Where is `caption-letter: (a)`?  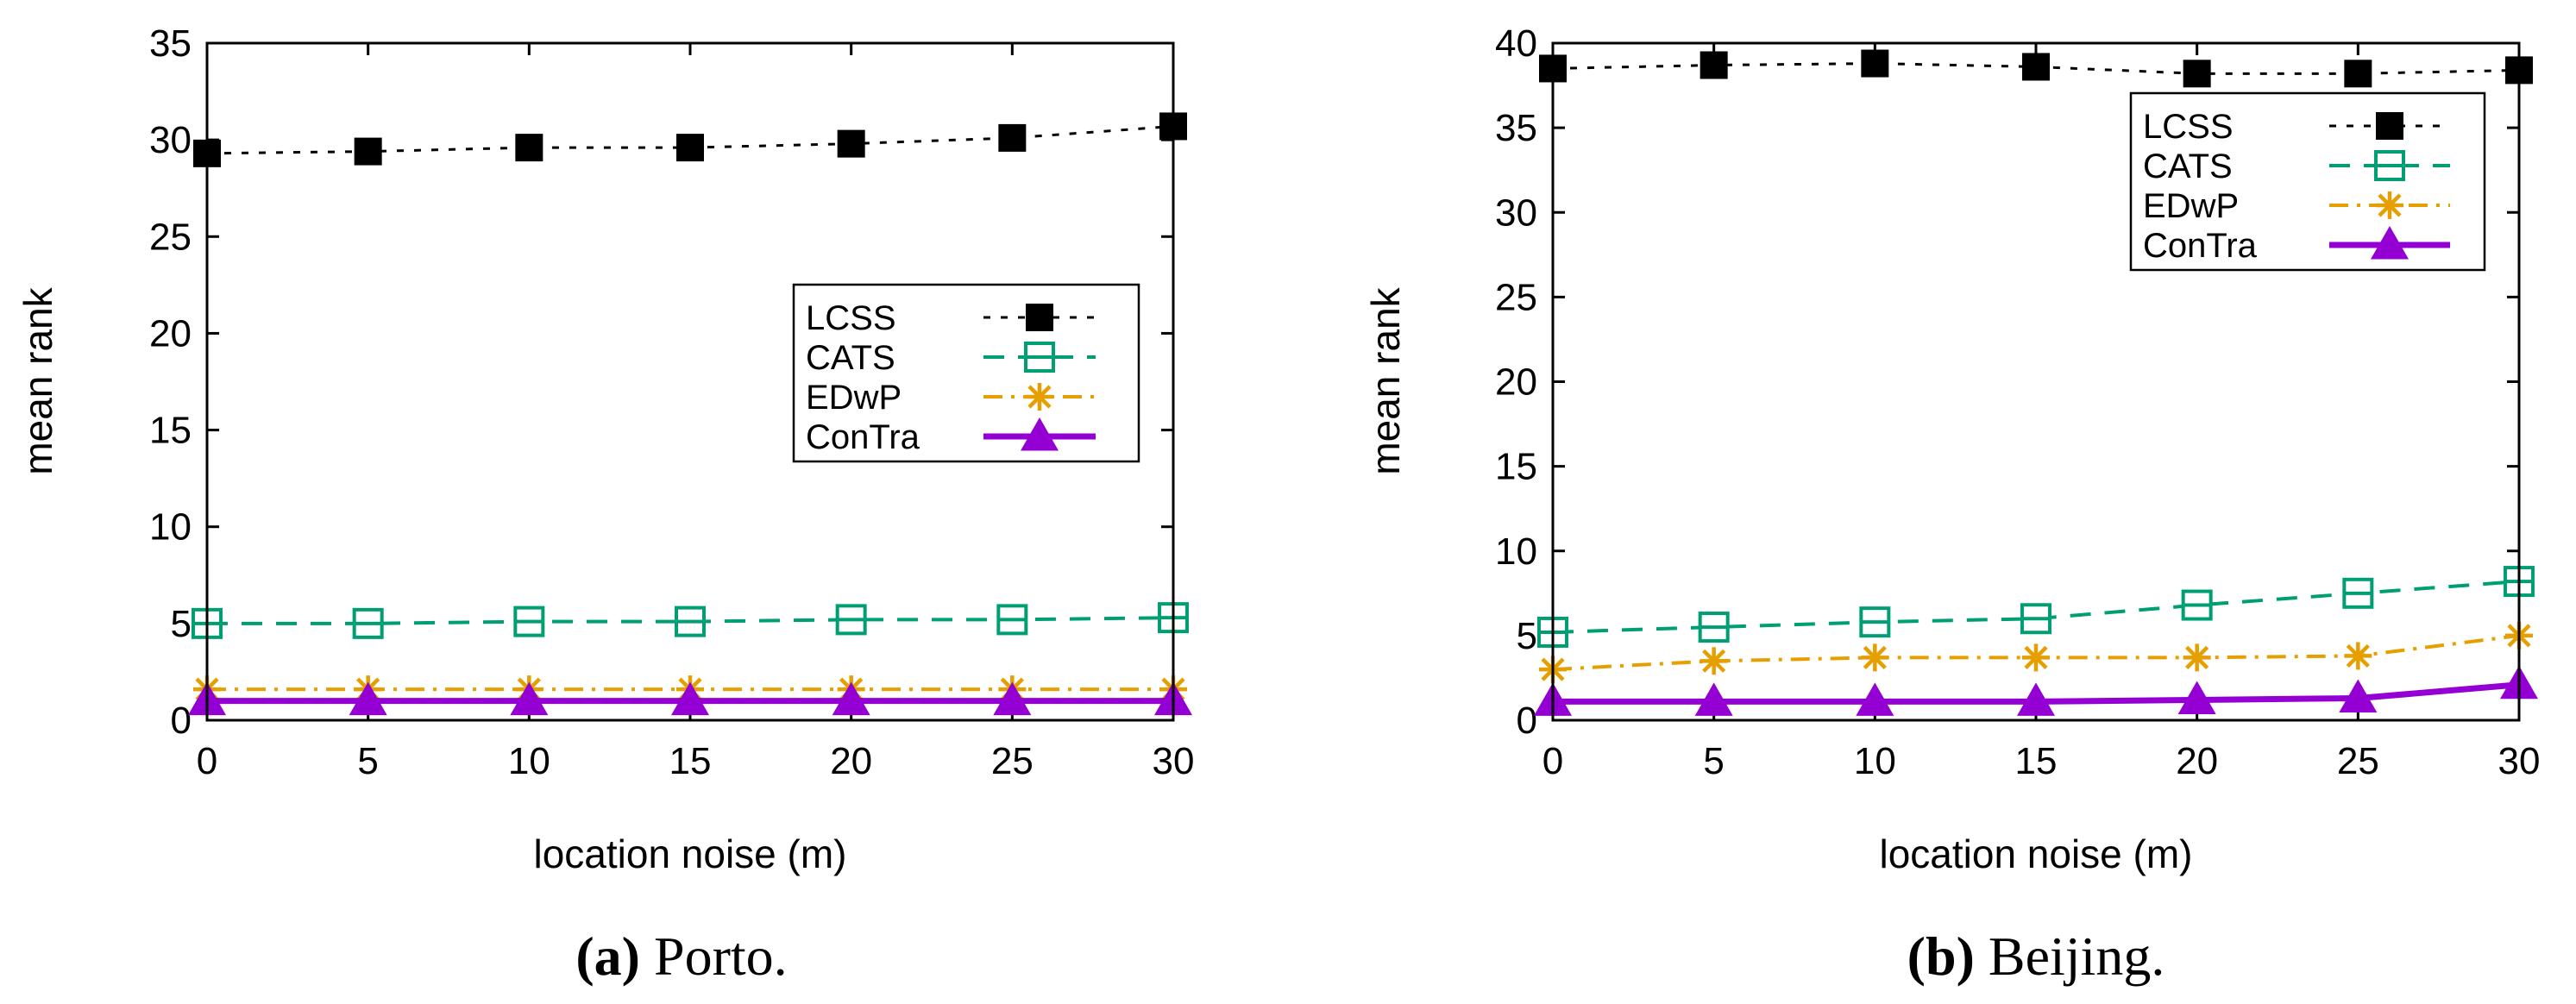 caption-letter: (a) is located at coordinates (607, 957).